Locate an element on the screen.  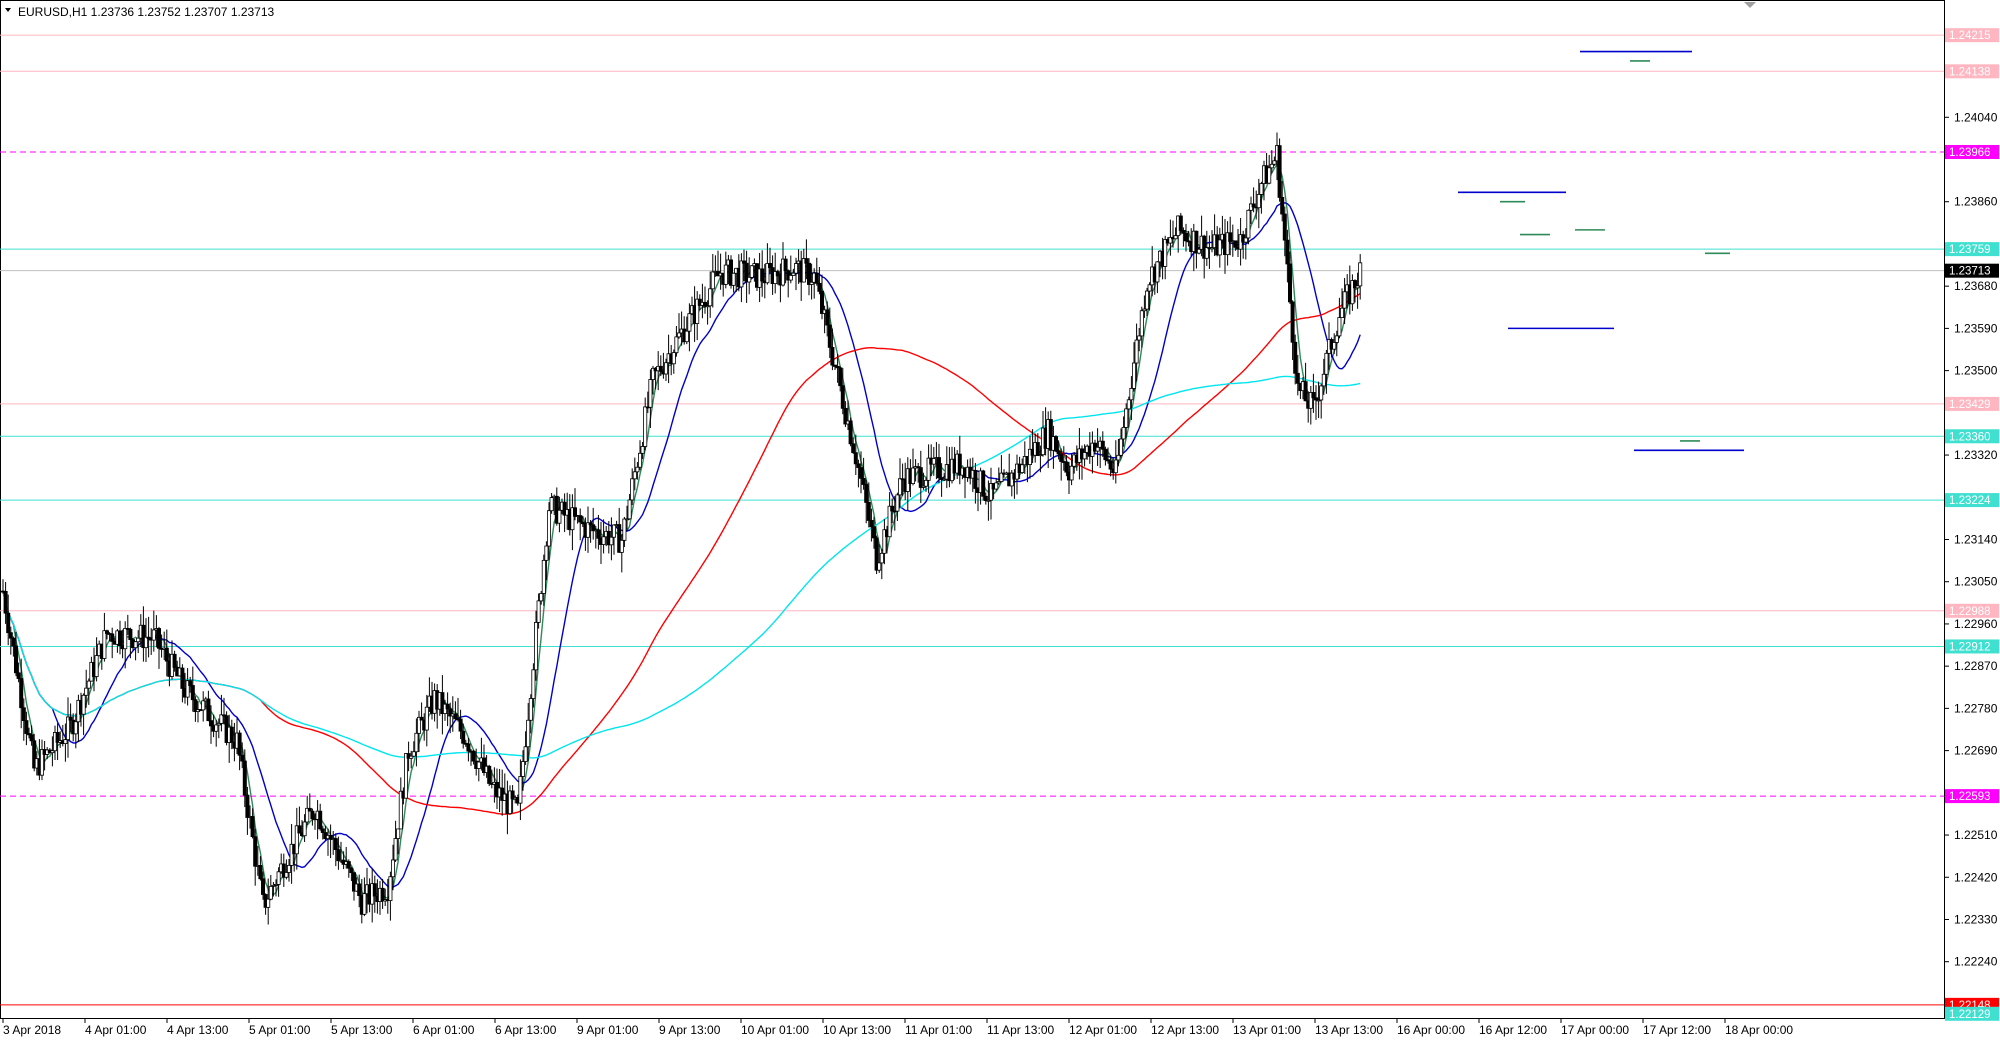
x-tick-label-6: 6 Apr 13:00 is located at coordinates (526, 1030).